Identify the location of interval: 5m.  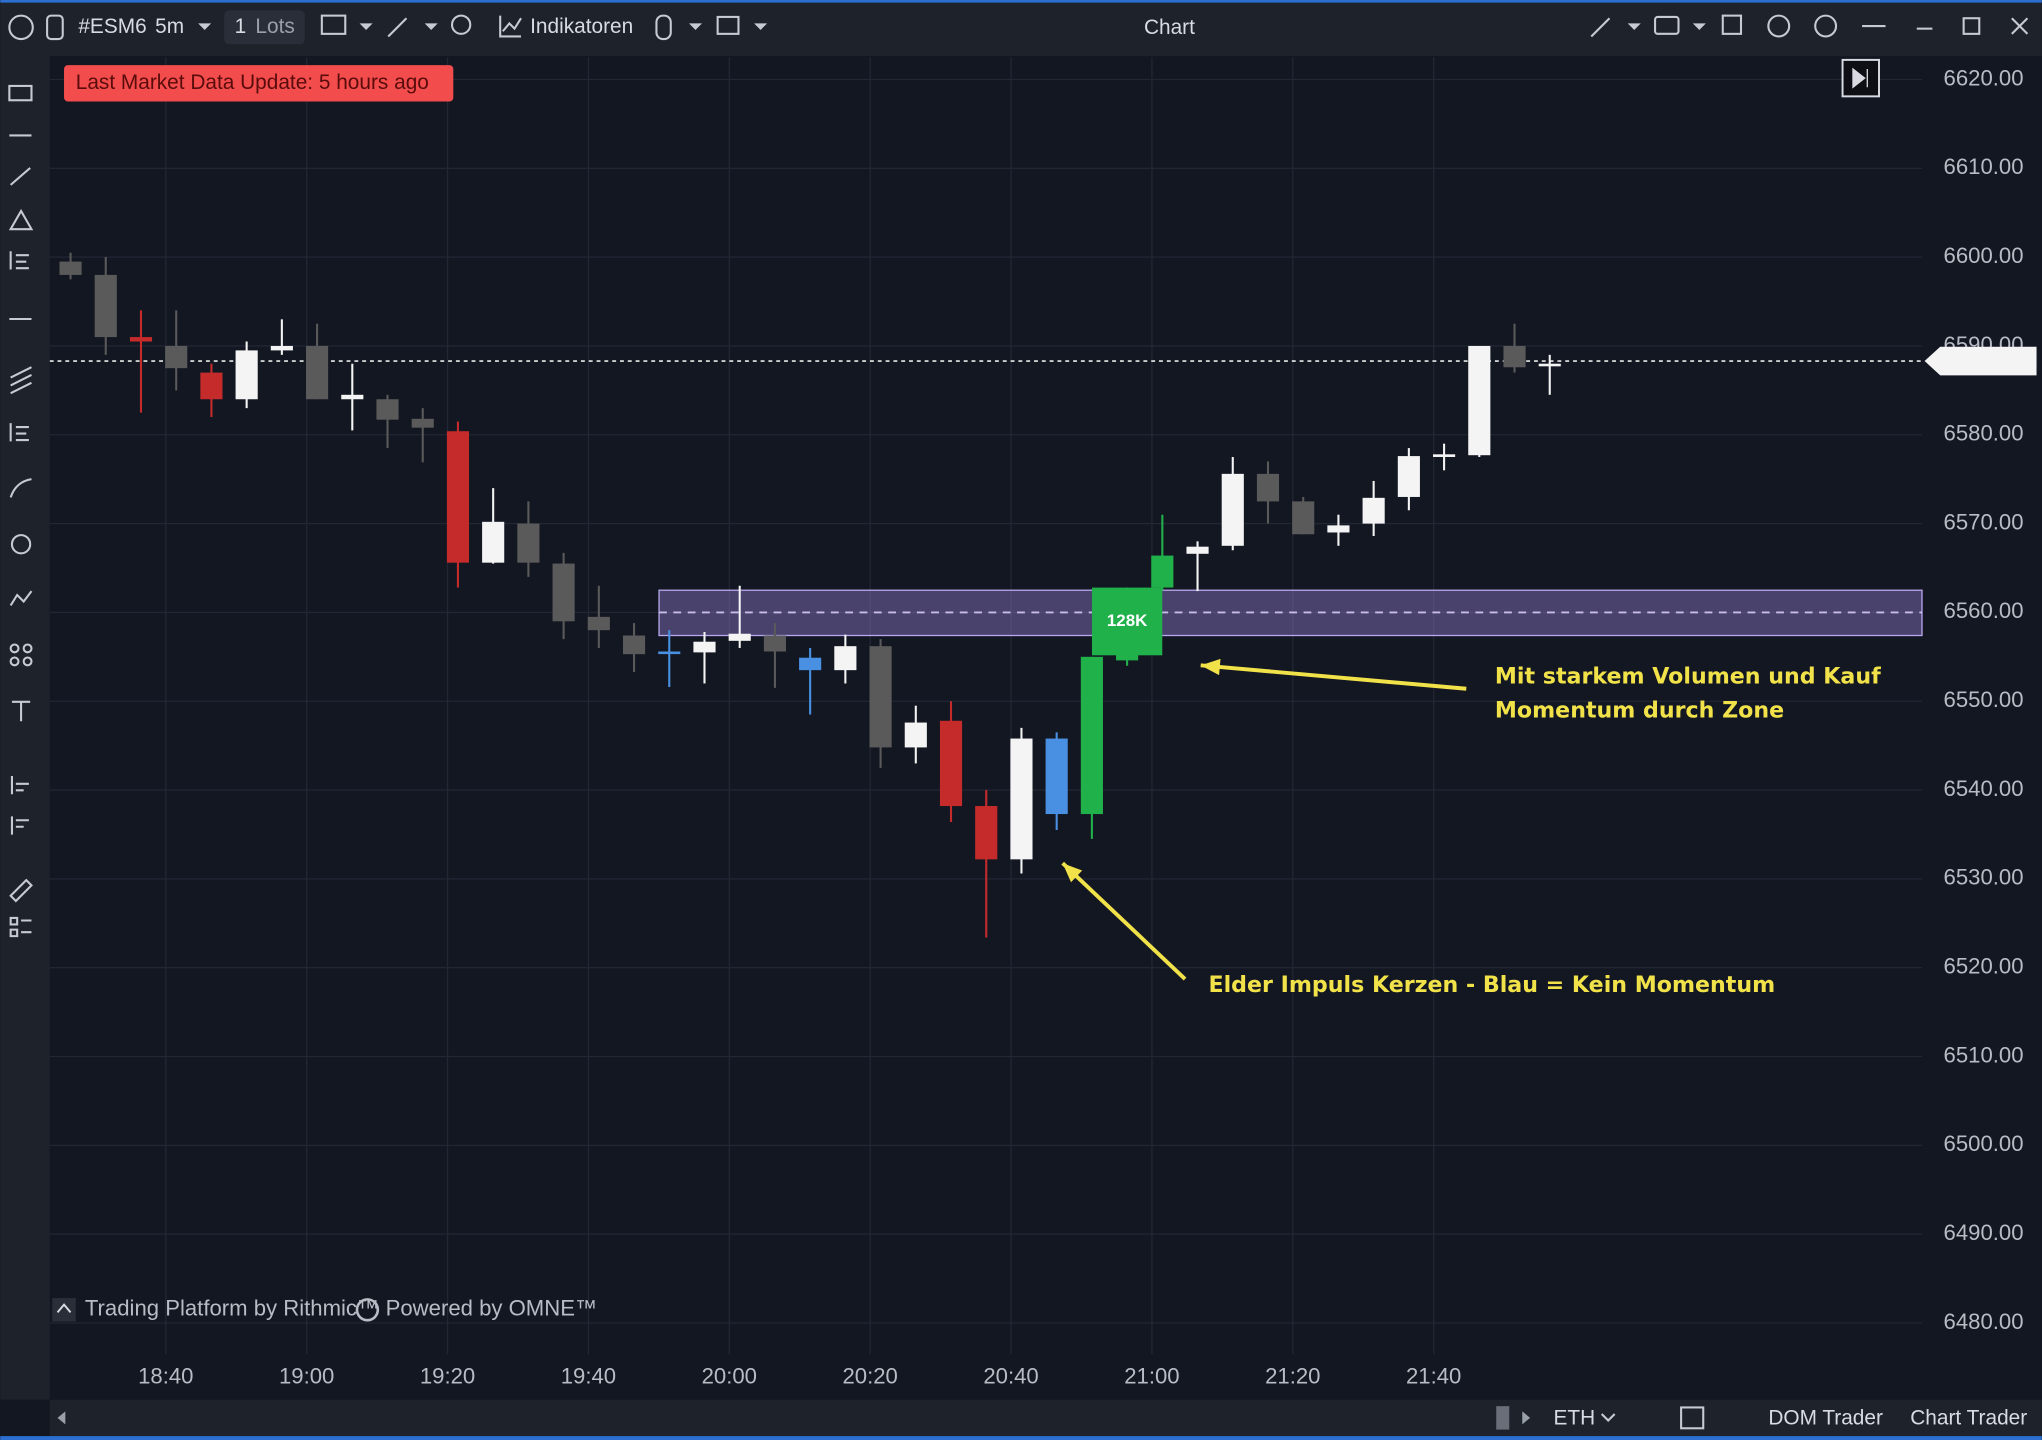
(169, 26).